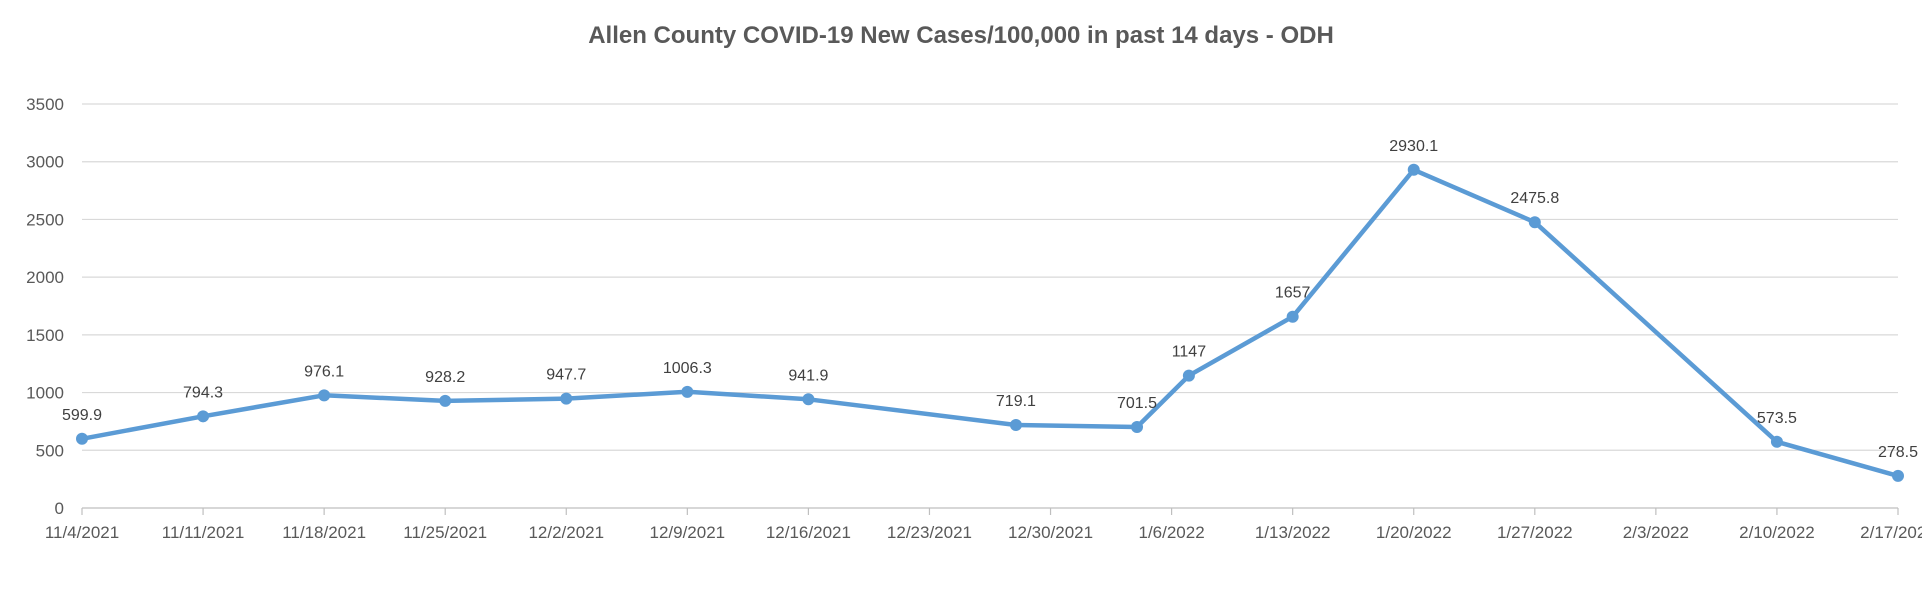  I want to click on data-label: 2475.8, so click(1534, 198).